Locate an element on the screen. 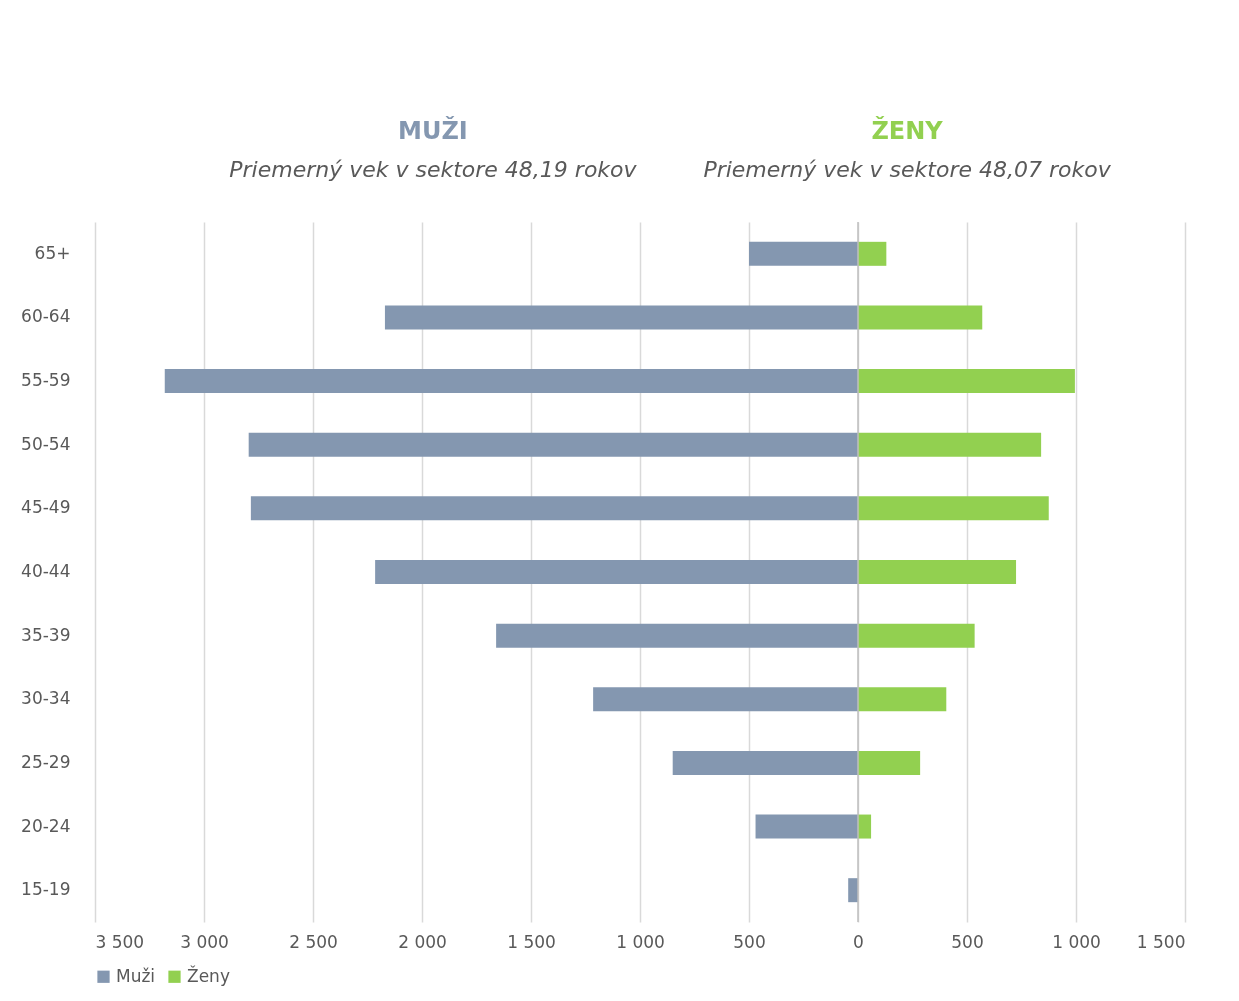 The image size is (1239, 1001). x-tick-label: 3 500 is located at coordinates (120, 941).